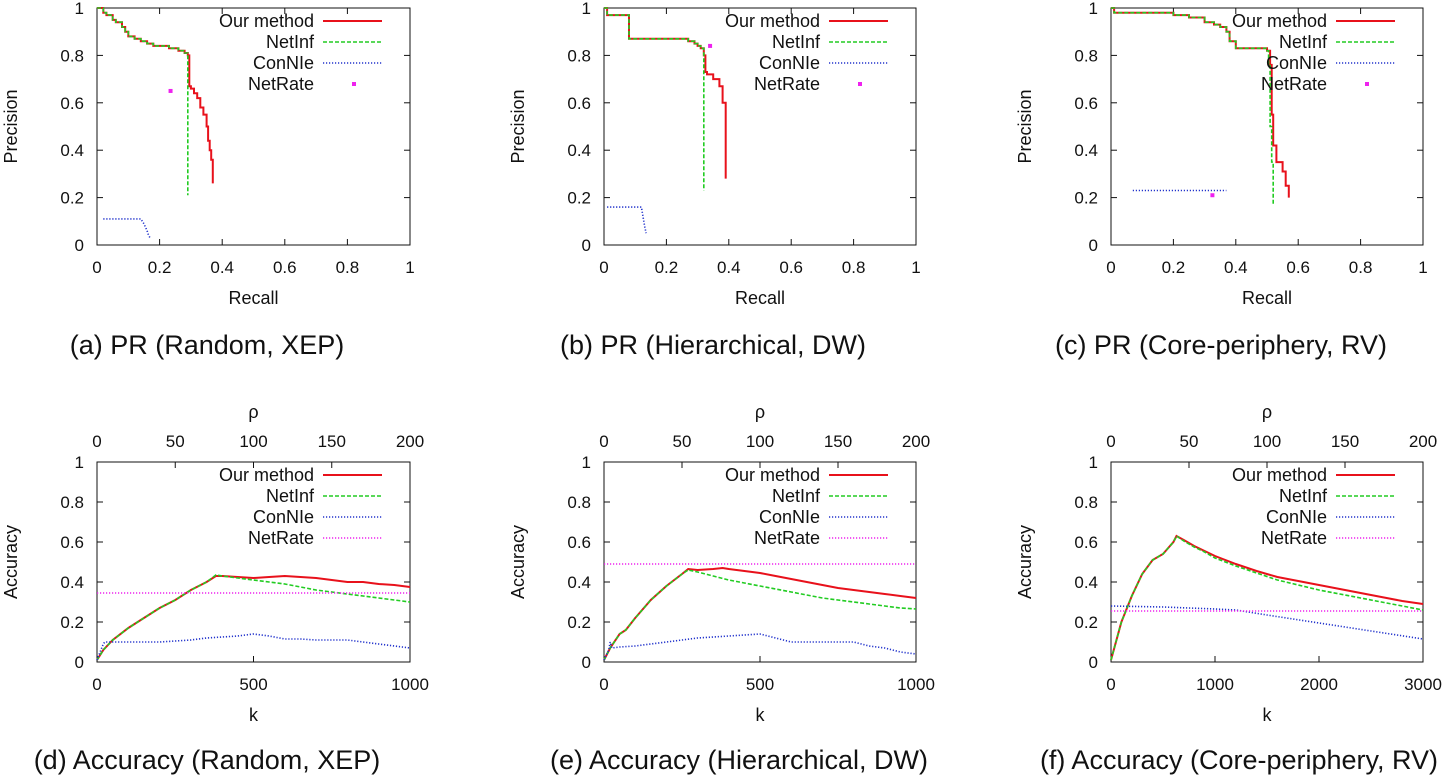  I want to click on figure-caption: (a) PR (Random, XEP), so click(207, 345).